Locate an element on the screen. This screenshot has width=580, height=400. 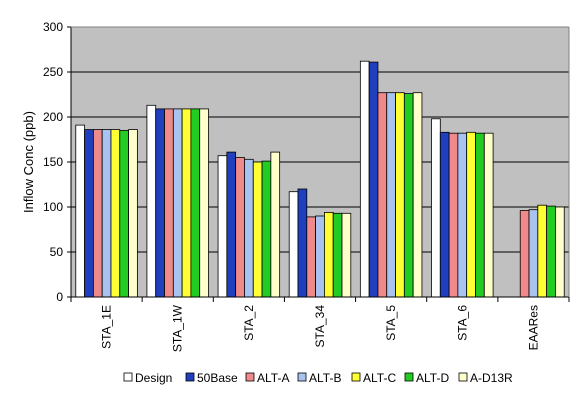
bar-50base-sta_1w is located at coordinates (160, 203).